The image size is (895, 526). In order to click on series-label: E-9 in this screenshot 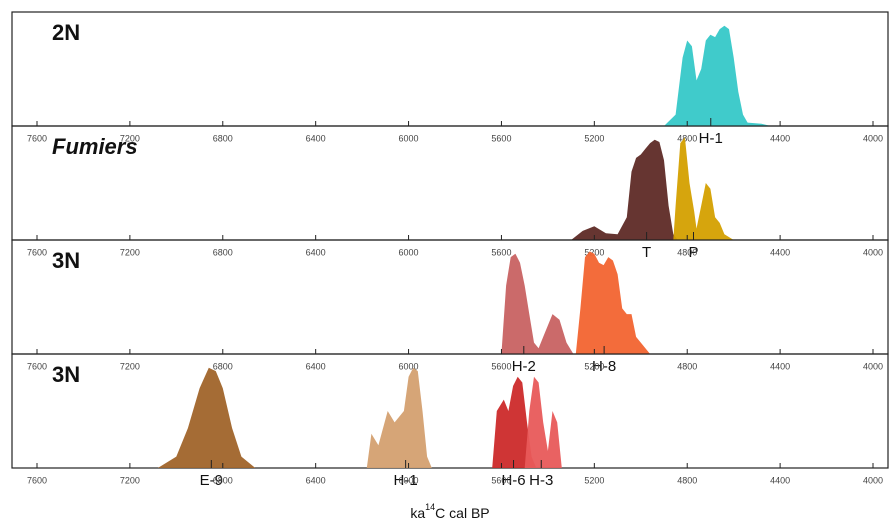, I will do `click(211, 480)`.